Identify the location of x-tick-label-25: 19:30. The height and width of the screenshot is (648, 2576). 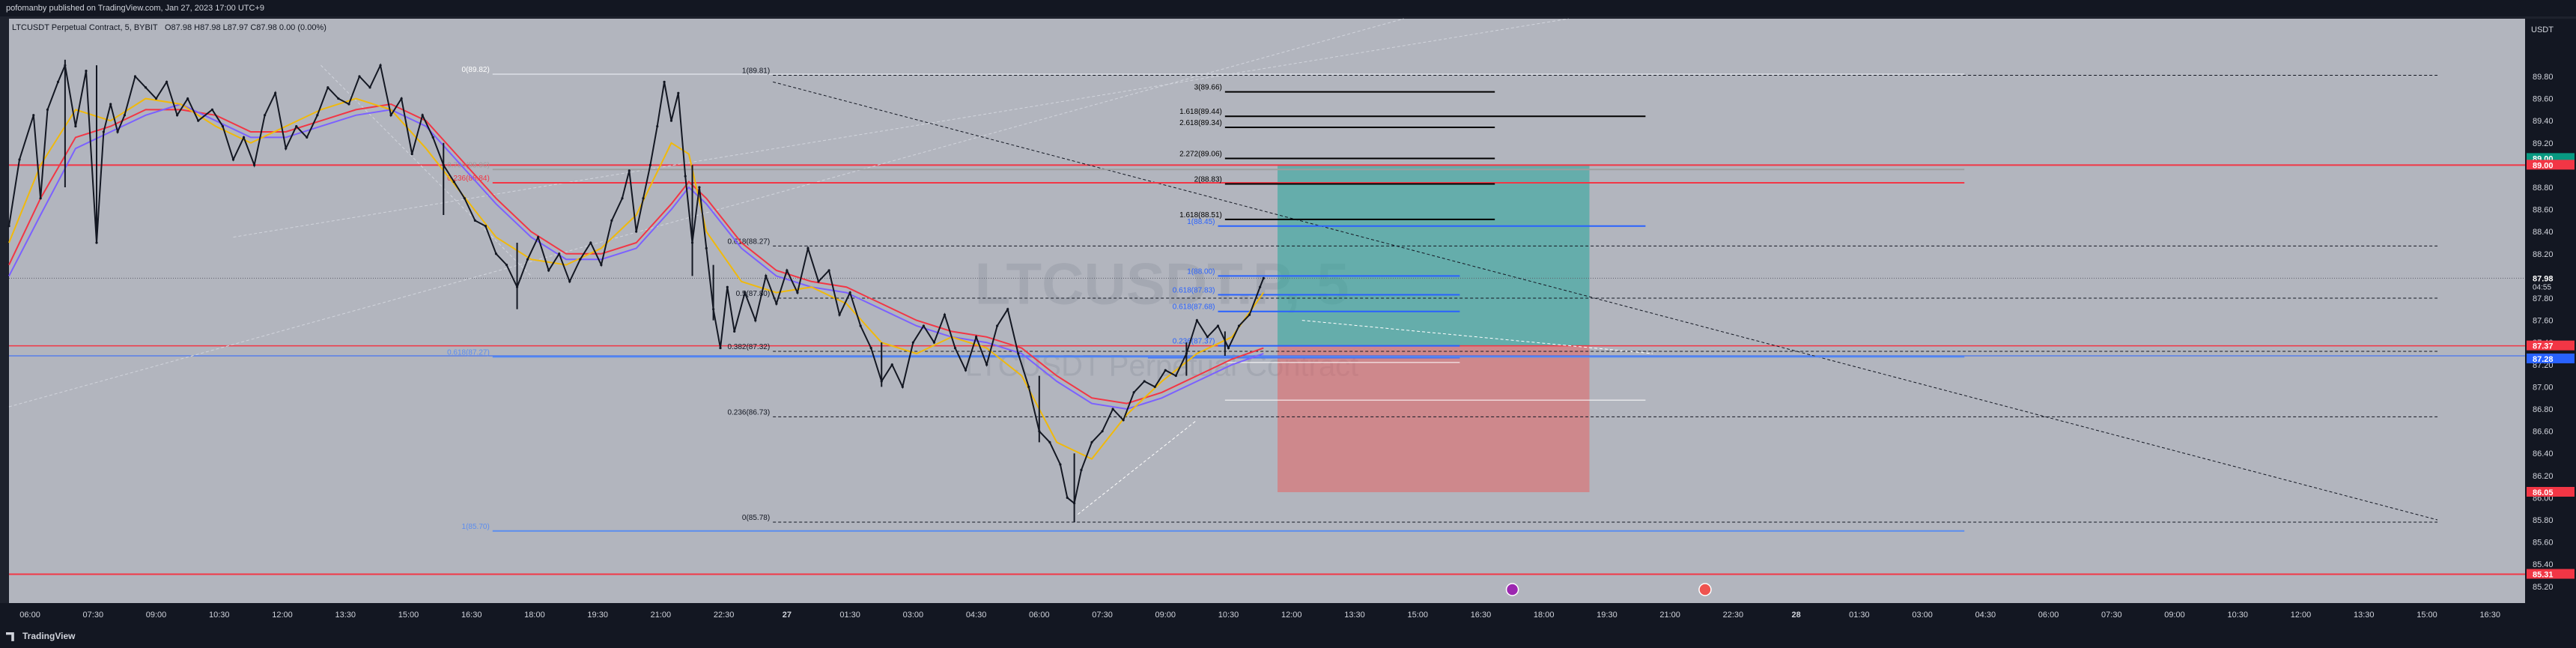
(1607, 615).